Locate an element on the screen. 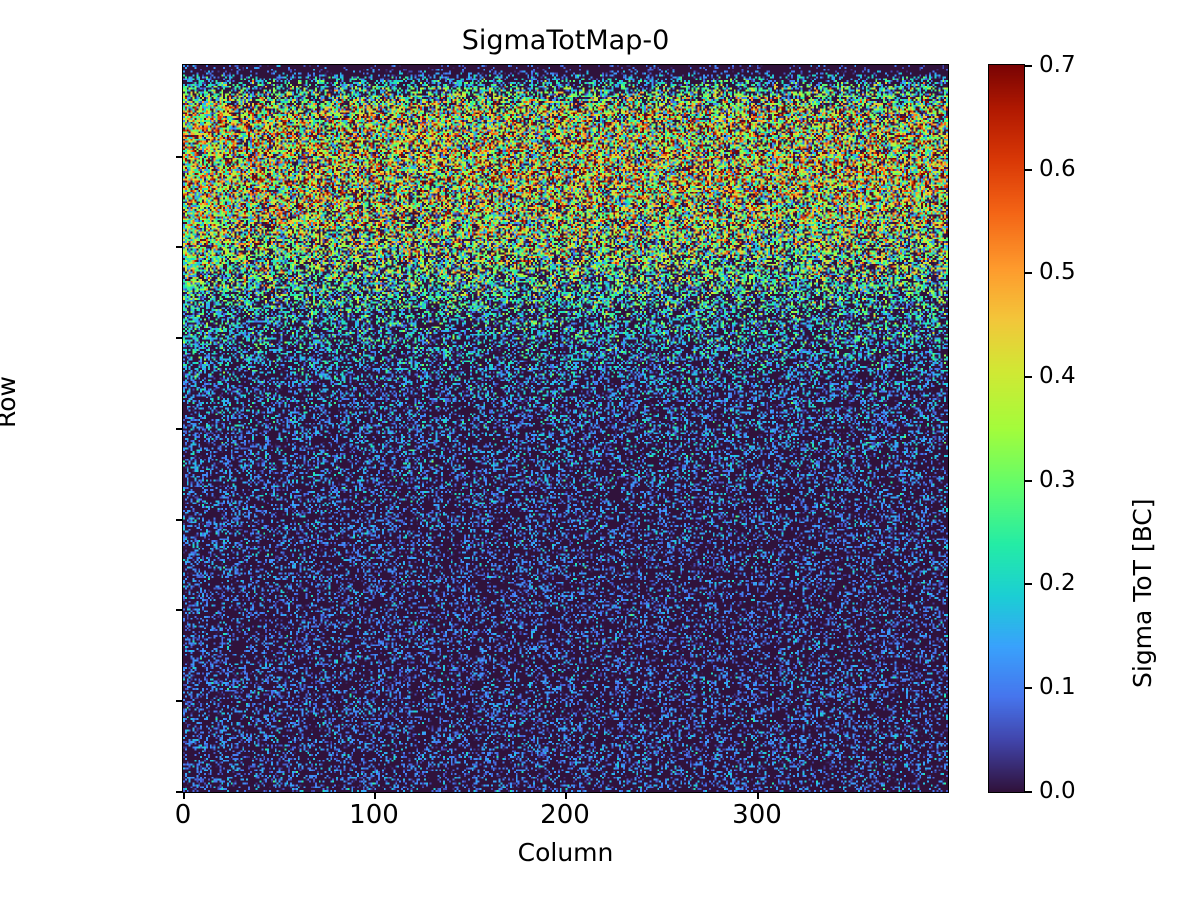  colorbar-tick-label: 0.4 is located at coordinates (1057, 376).